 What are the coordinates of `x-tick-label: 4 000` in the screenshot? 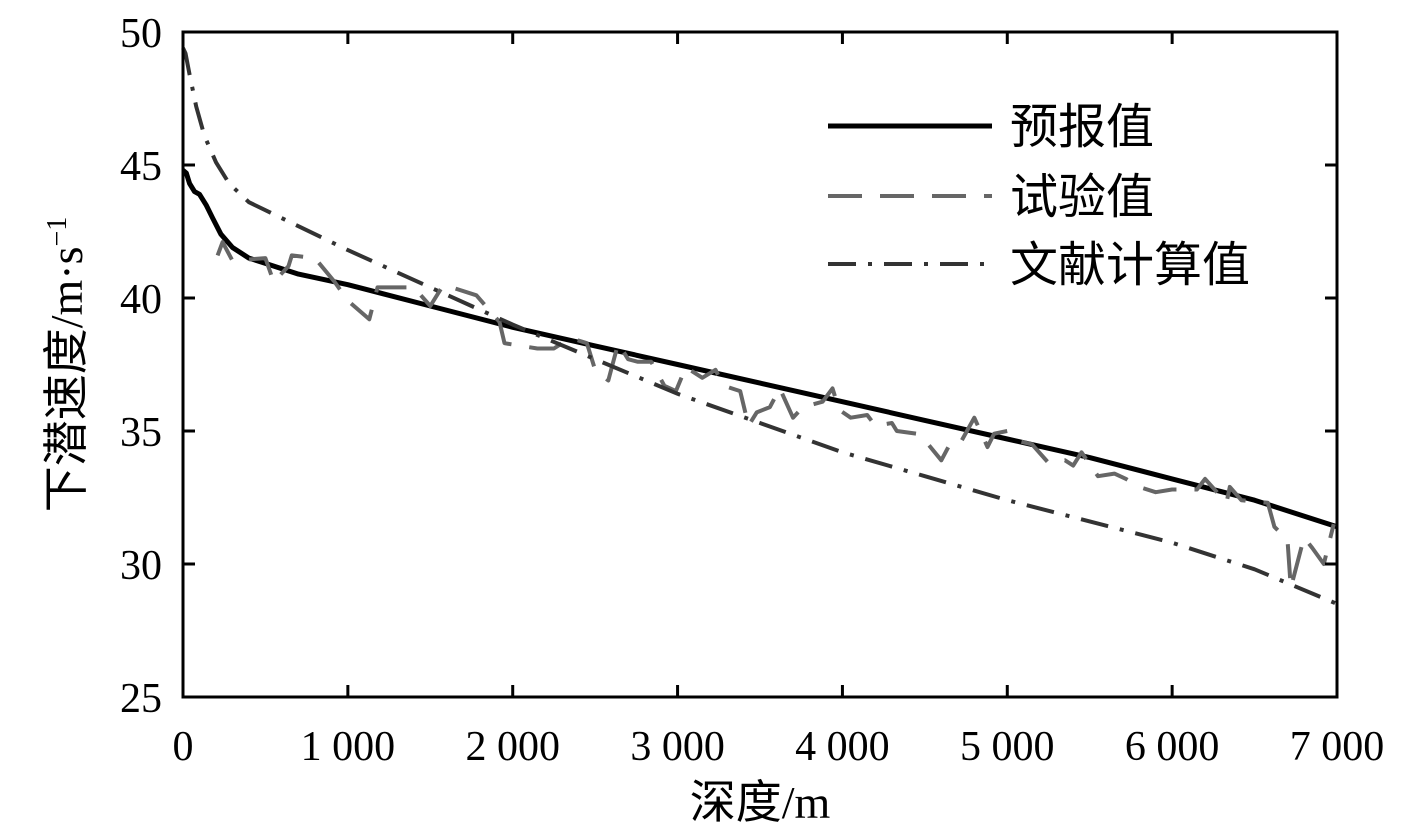 It's located at (842, 747).